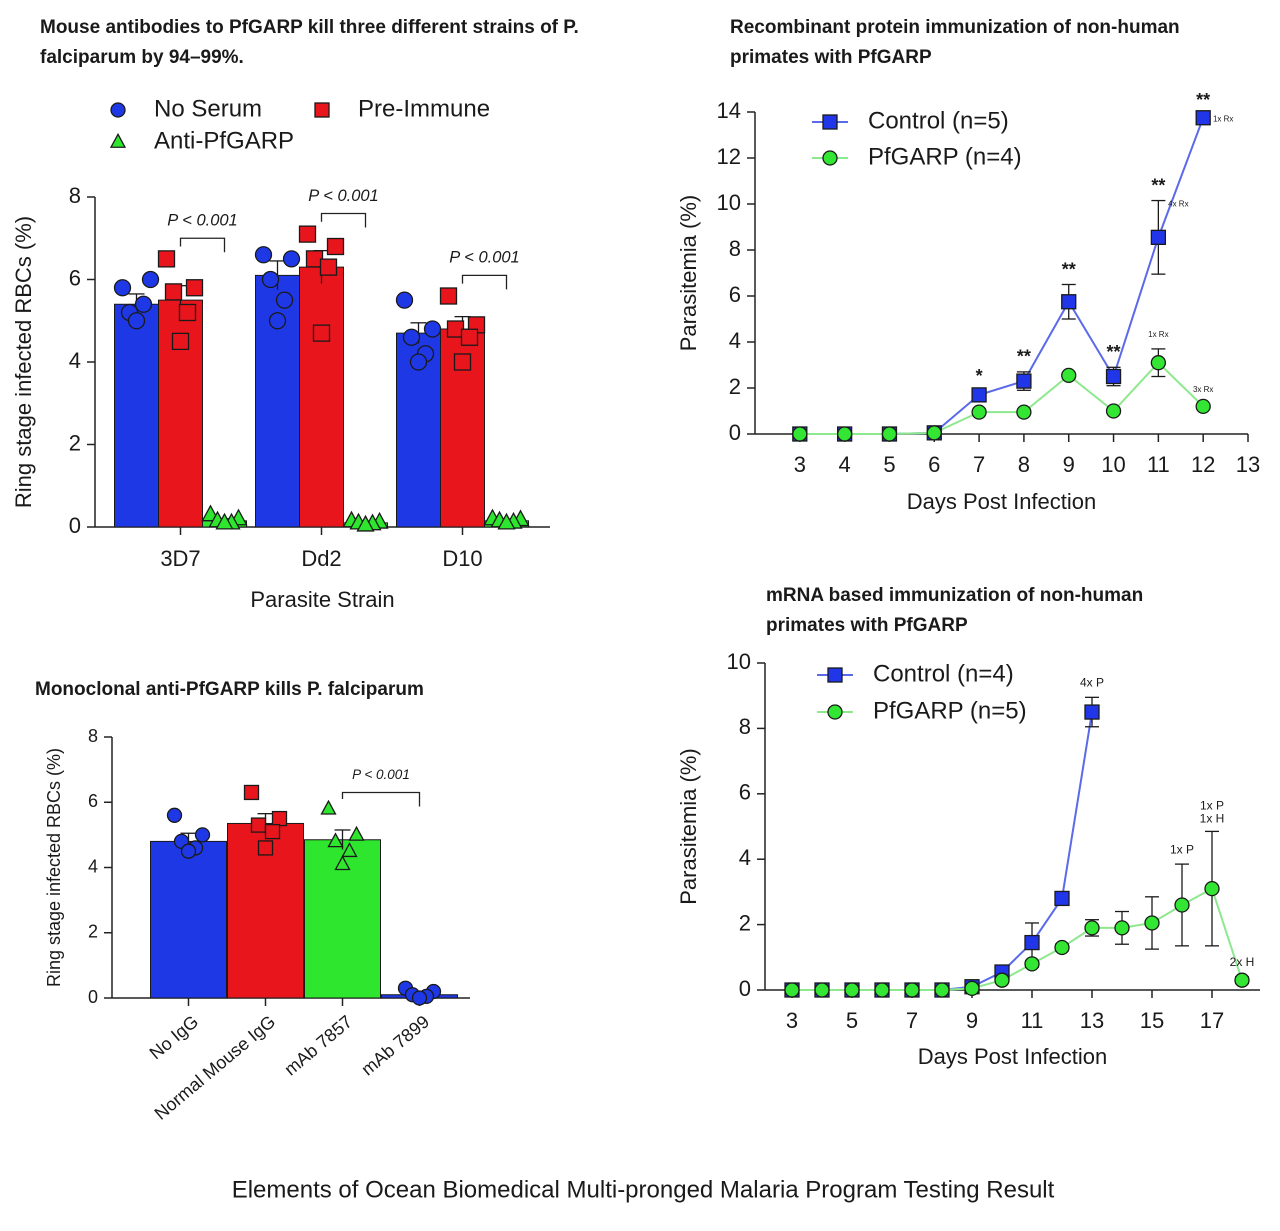  What do you see at coordinates (1152, 1020) in the screenshot?
I see `x-tick-label: 15` at bounding box center [1152, 1020].